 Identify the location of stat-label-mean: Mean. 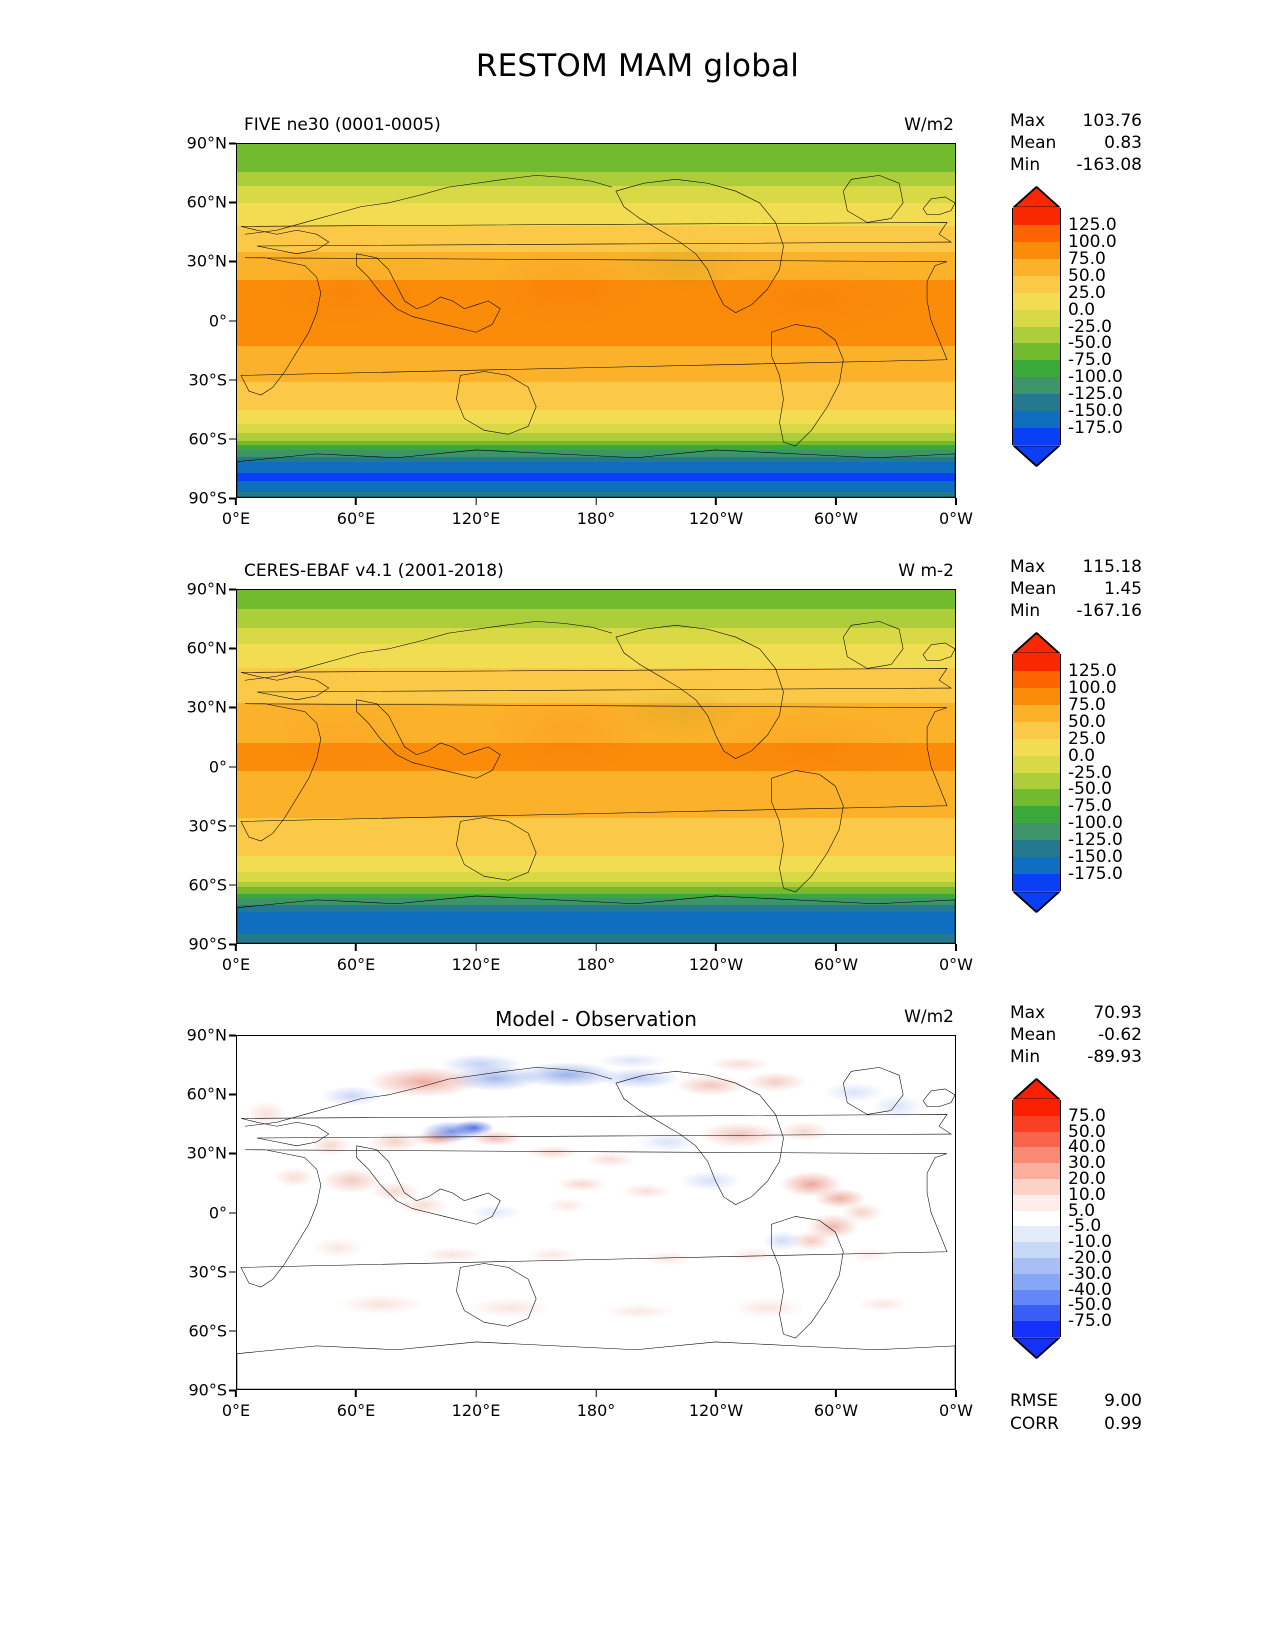
(1033, 1035).